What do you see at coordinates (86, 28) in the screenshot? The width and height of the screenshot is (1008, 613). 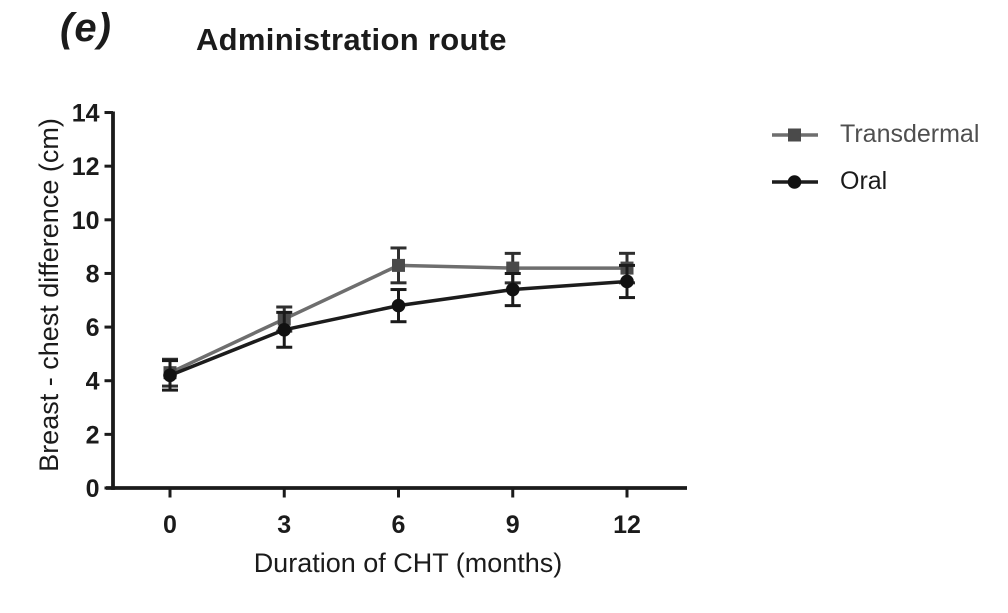 I see `figure-label: (e)` at bounding box center [86, 28].